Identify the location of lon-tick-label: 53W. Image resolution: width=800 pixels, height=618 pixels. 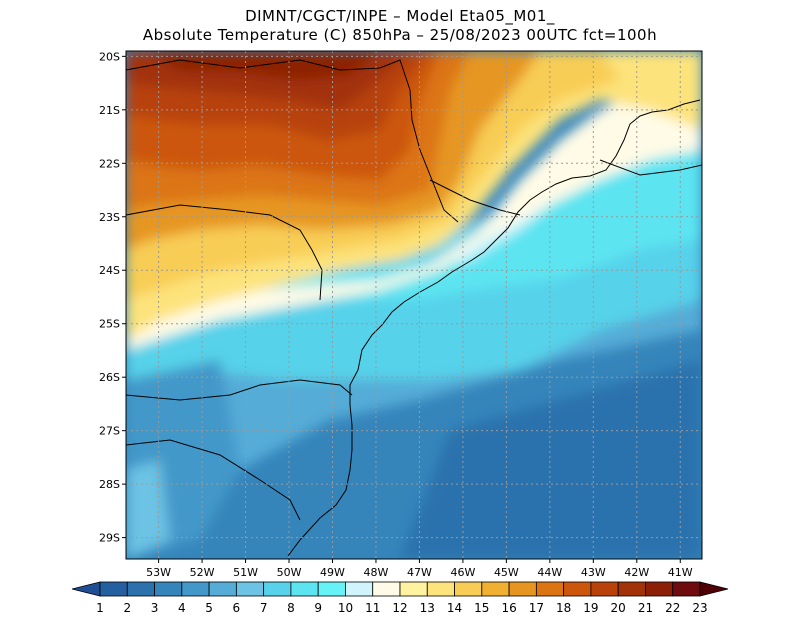
(158, 572).